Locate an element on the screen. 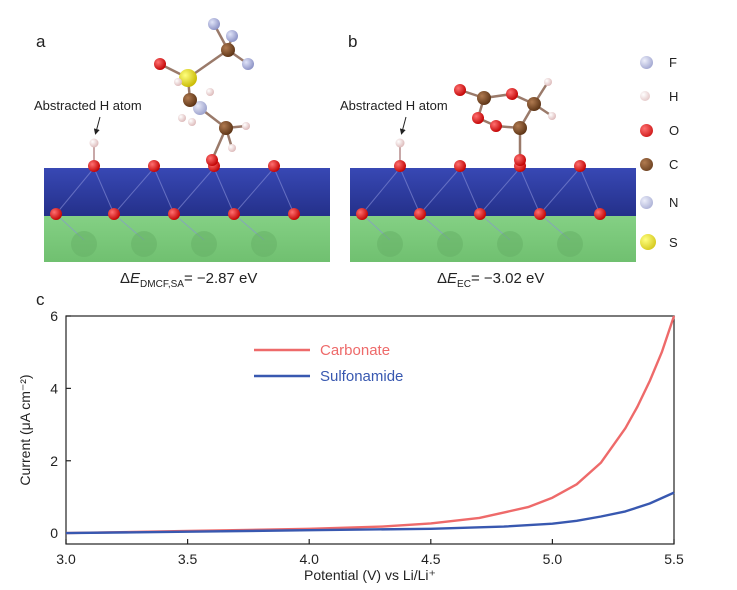  legend-label-carbonate: Carbonate is located at coordinates (355, 350).